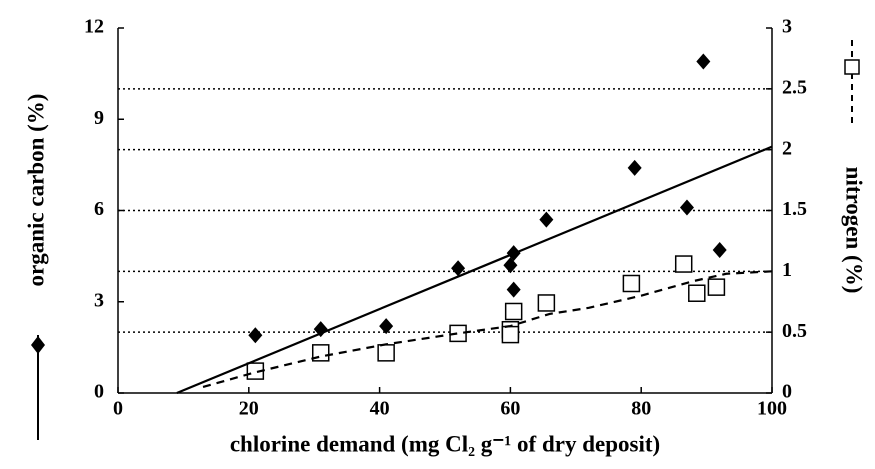 This screenshot has width=875, height=469. I want to click on y2-axis-label: nitrogen (%), so click(854, 230).